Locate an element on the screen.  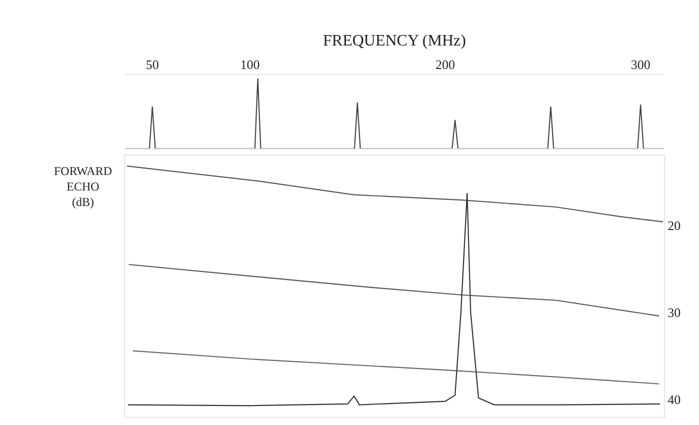
x-tick-label: 50 is located at coordinates (152, 64).